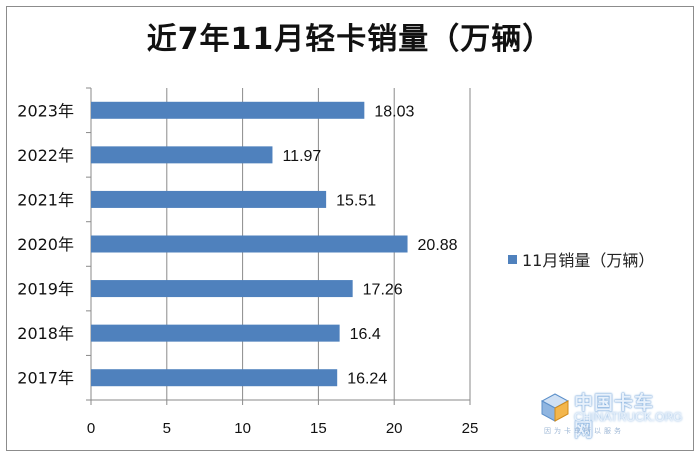 This screenshot has height=457, width=700. What do you see at coordinates (45, 155) in the screenshot?
I see `category-label: 2022年` at bounding box center [45, 155].